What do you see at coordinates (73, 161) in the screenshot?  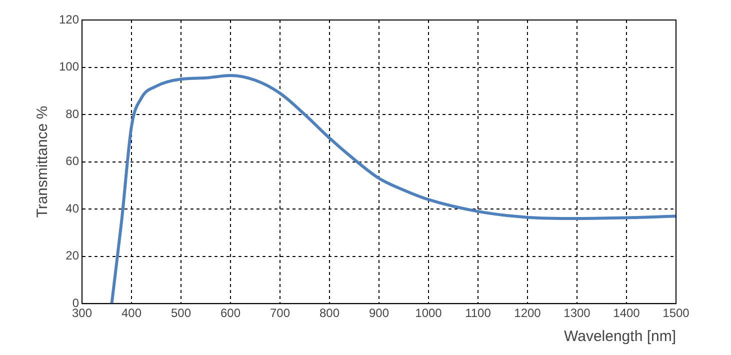 I see `y-tick-label: 60` at bounding box center [73, 161].